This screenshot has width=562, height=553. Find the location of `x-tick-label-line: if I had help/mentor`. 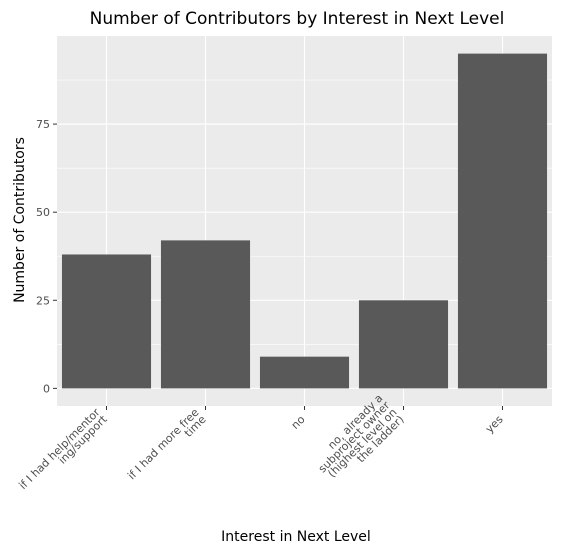

x-tick-label-line: if I had help/mentor is located at coordinates (59, 449).